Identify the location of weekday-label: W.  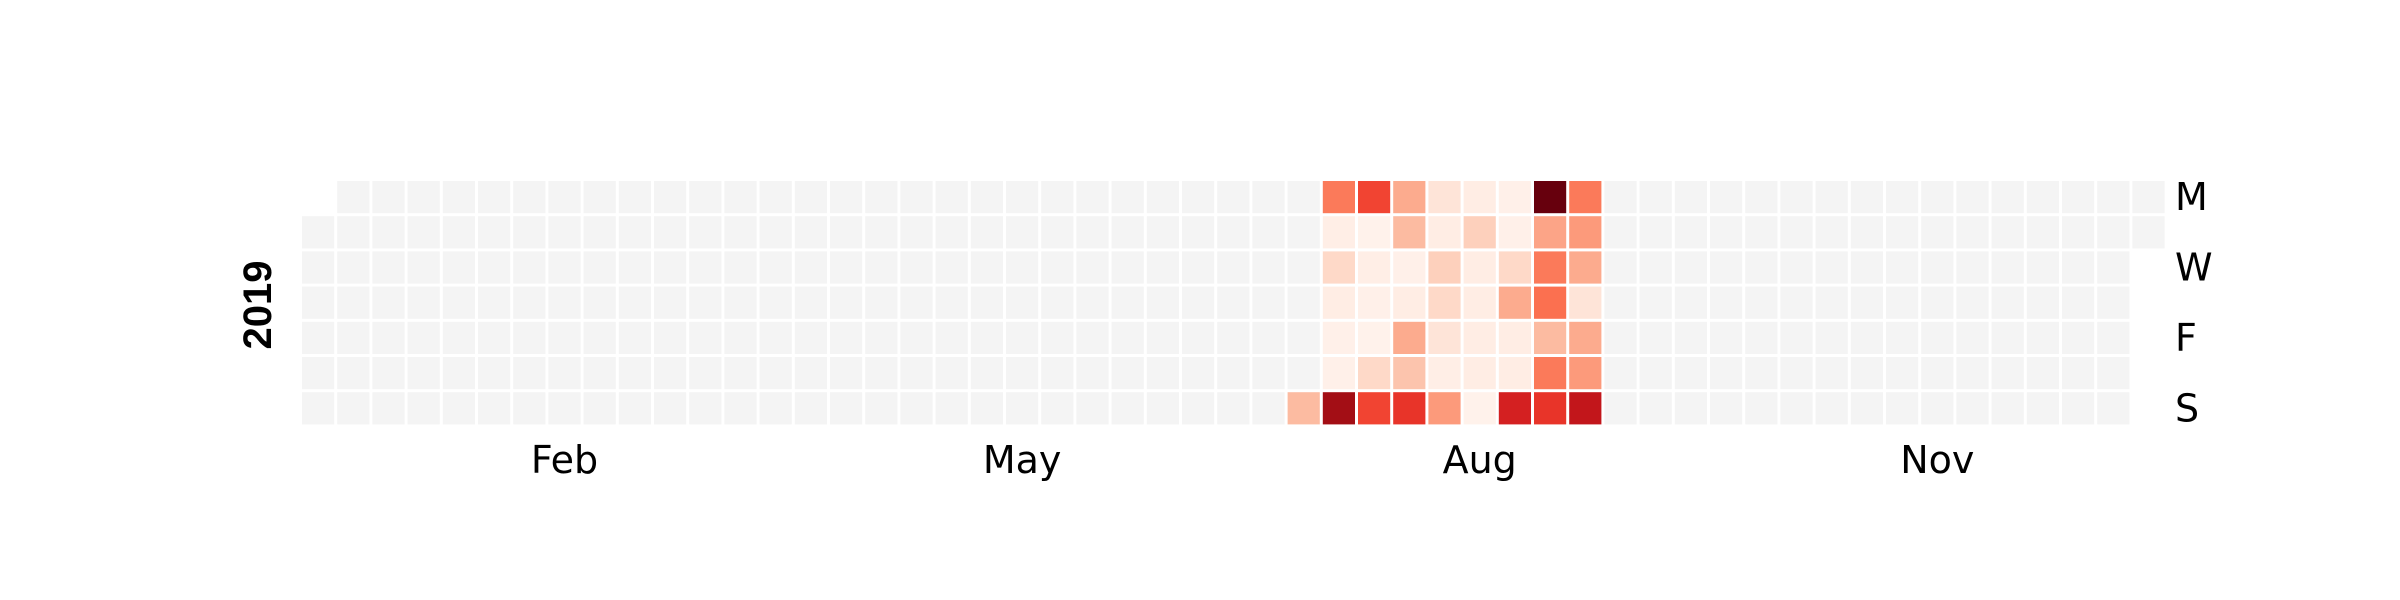
(2194, 268).